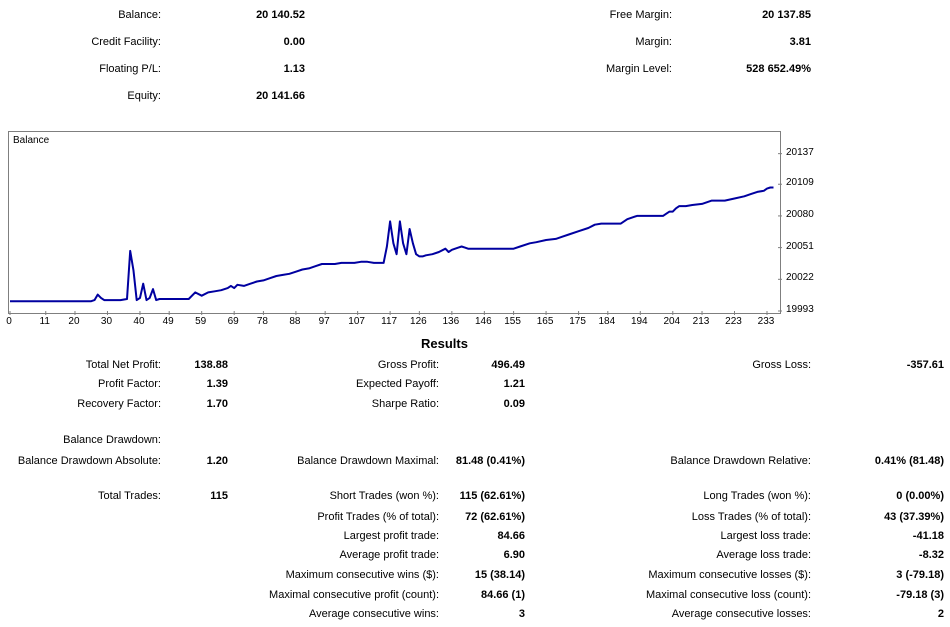 This screenshot has width=950, height=627. What do you see at coordinates (639, 321) in the screenshot?
I see `x-tick-label: 194` at bounding box center [639, 321].